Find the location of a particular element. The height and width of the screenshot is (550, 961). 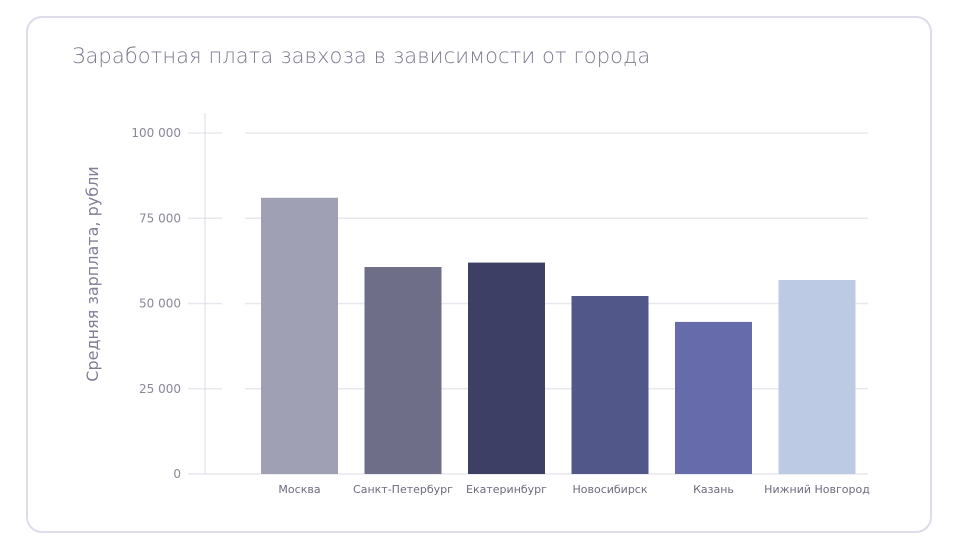

x-tick-label: Нижний Новгород is located at coordinates (817, 489).